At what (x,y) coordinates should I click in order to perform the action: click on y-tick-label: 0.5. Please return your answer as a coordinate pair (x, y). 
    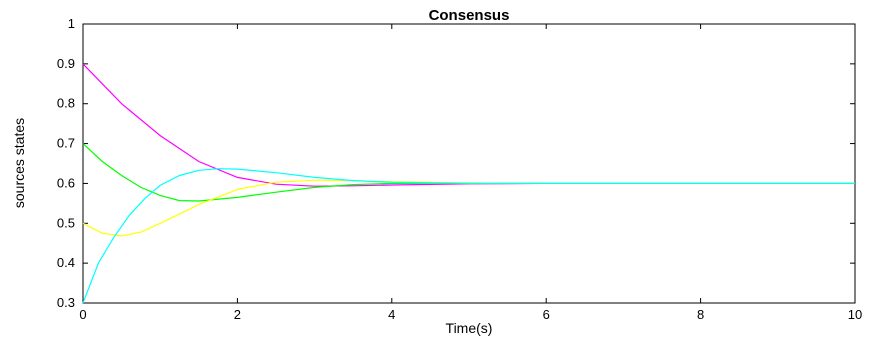
    Looking at the image, I should click on (66, 222).